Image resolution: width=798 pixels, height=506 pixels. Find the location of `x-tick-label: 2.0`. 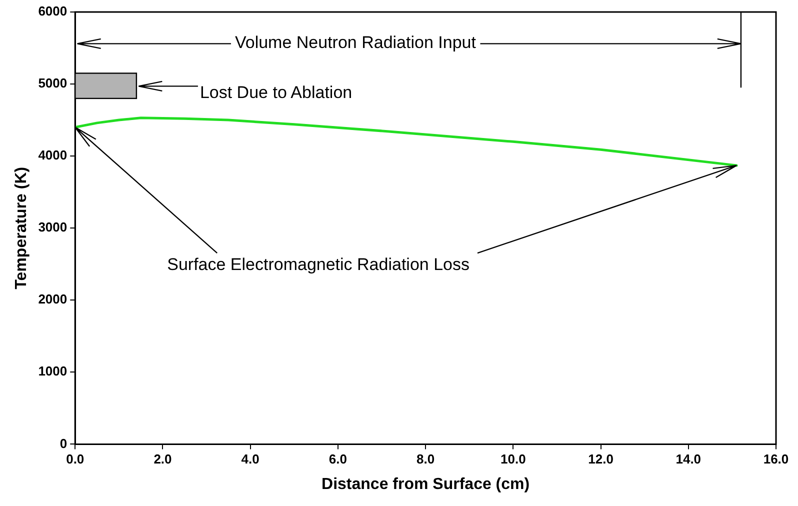

x-tick-label: 2.0 is located at coordinates (163, 459).